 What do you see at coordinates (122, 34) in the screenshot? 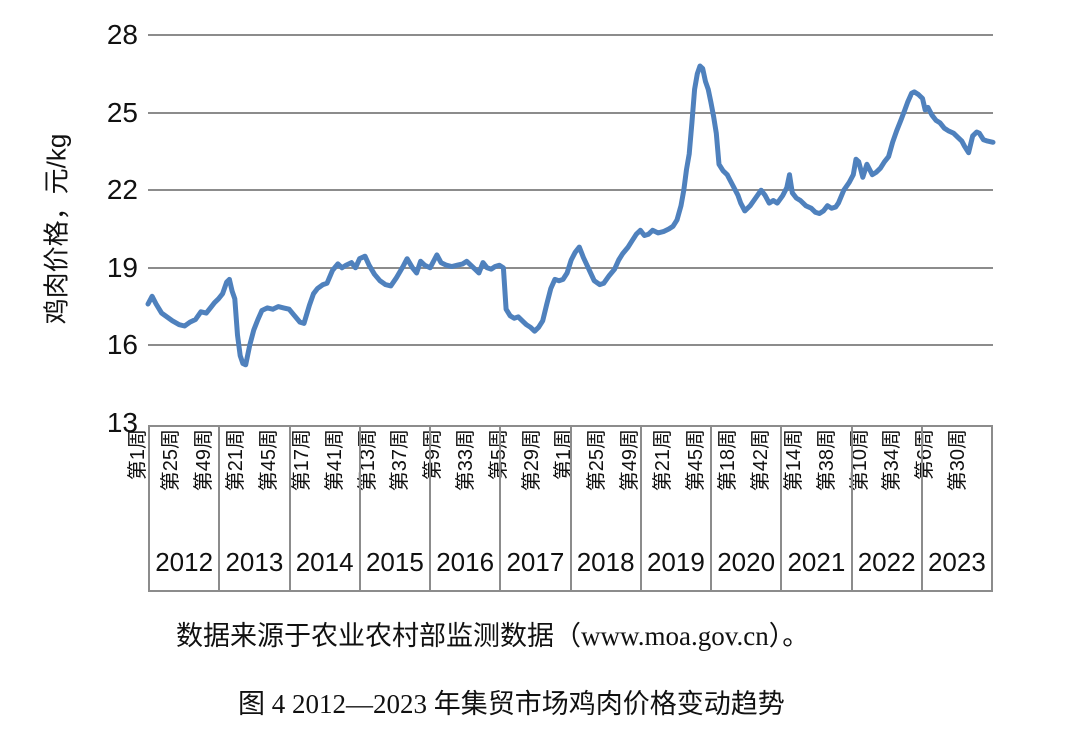
I see `y-tick-label-28: 28` at bounding box center [122, 34].